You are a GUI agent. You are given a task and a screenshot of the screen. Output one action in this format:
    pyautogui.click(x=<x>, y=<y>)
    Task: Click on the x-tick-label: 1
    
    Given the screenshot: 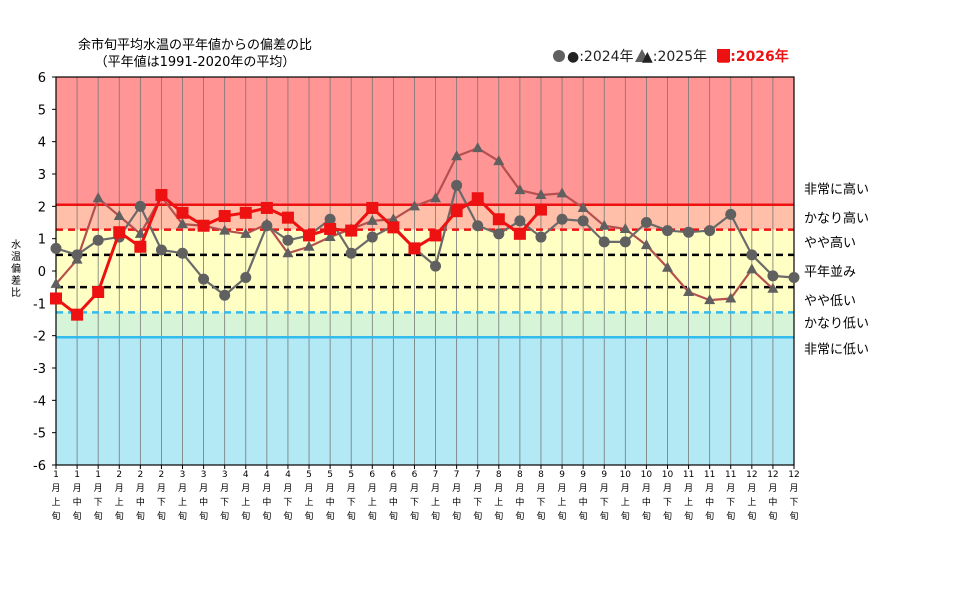 What is the action you would take?
    pyautogui.click(x=77, y=475)
    